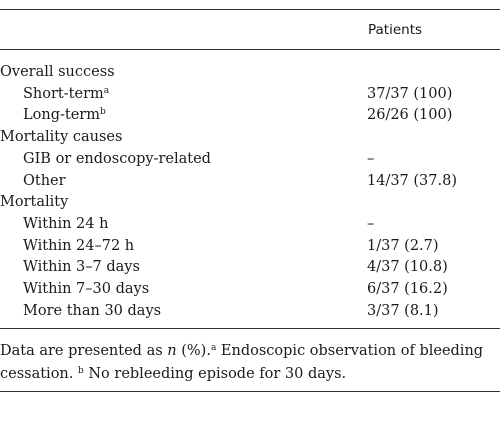  What do you see at coordinates (250, 311) in the screenshot?
I see `table-row: More than 30 days 3/37 (8.1)` at bounding box center [250, 311].